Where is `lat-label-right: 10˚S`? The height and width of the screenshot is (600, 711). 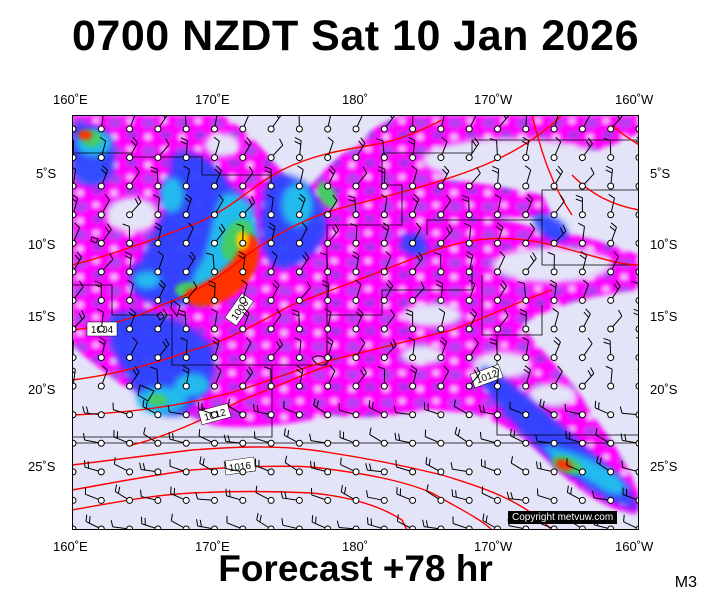 lat-label-right: 10˚S is located at coordinates (664, 244).